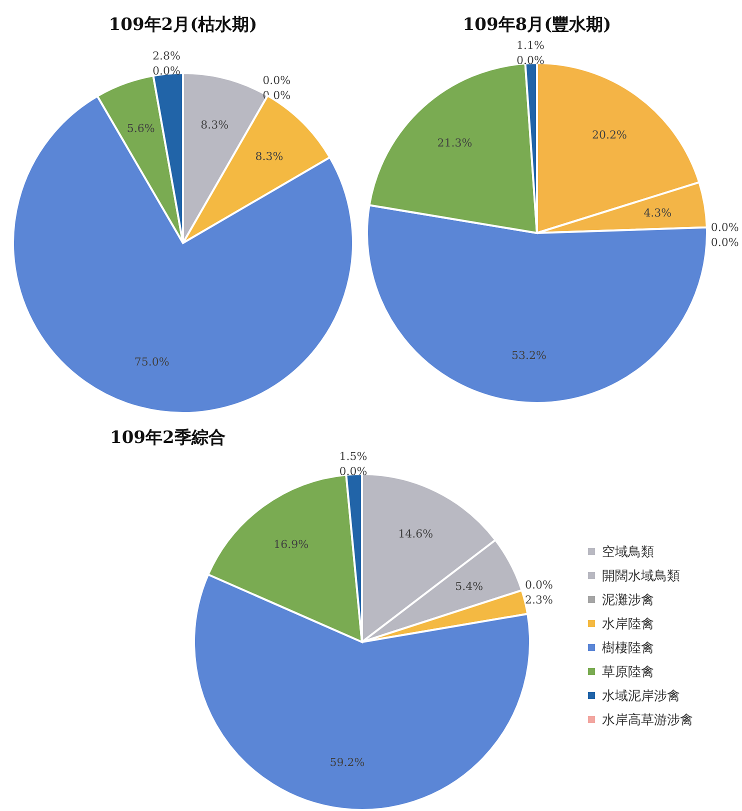 The height and width of the screenshot is (811, 742). Describe the element at coordinates (537, 25) in the screenshot. I see `chart-title: 109年8月(豐水期)` at that location.